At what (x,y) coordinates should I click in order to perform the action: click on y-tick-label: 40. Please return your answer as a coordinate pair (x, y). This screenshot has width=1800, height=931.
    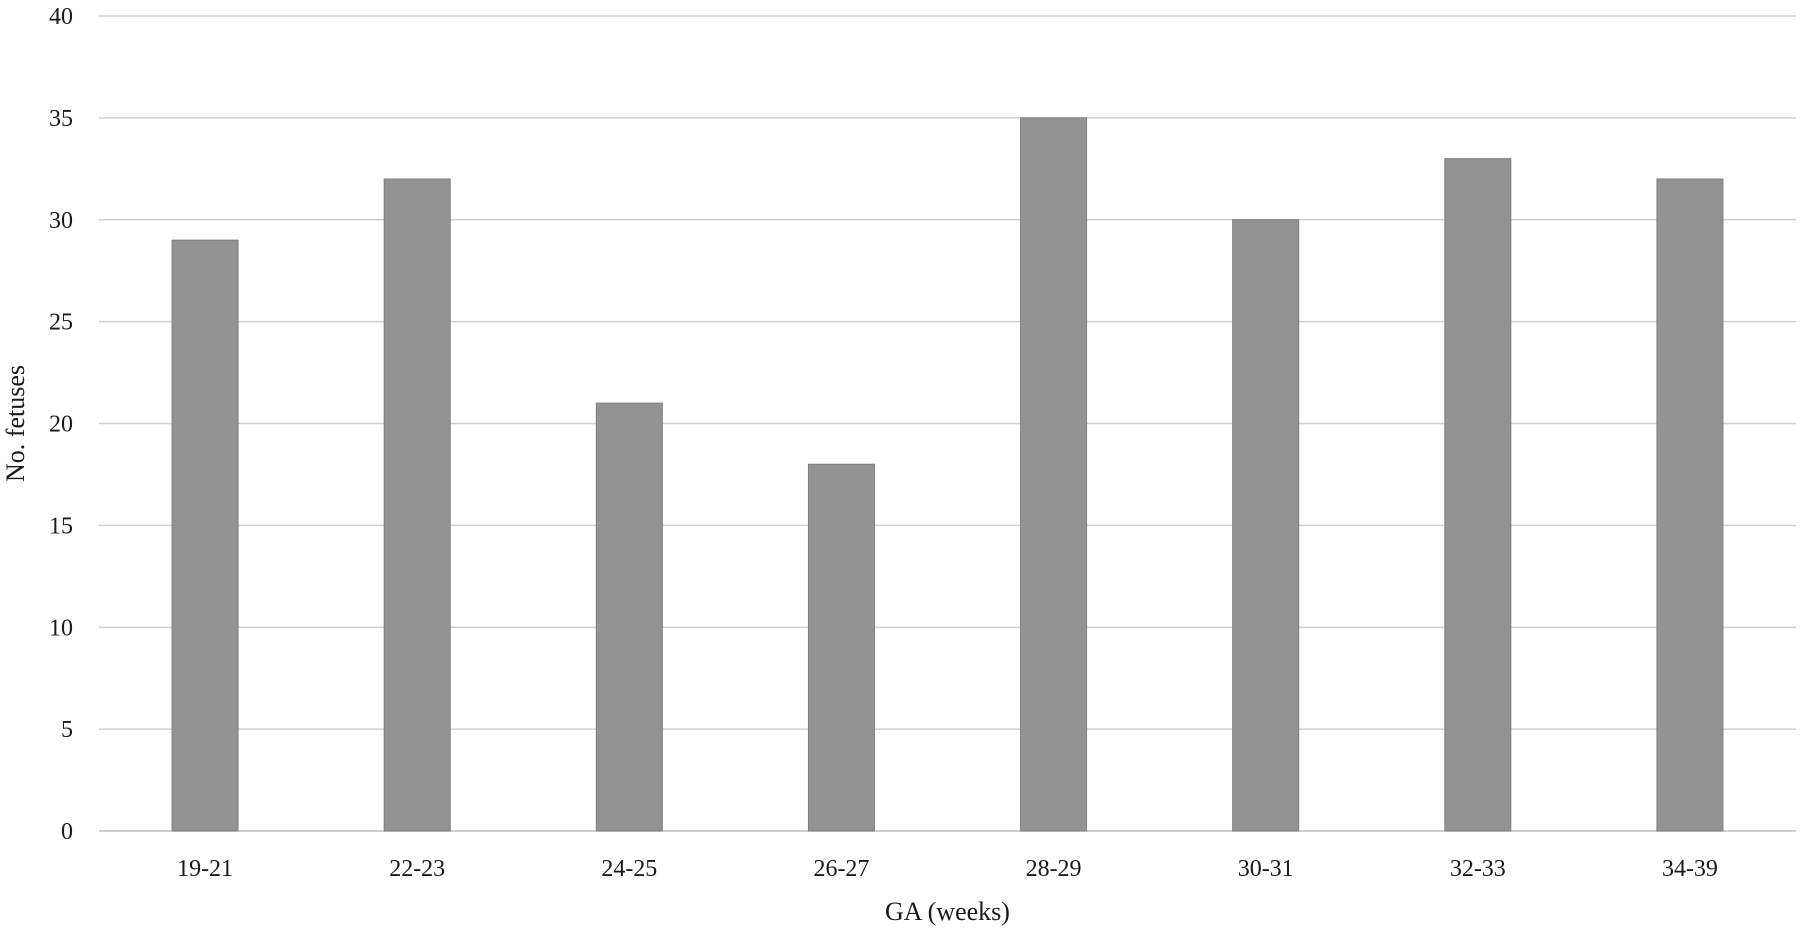
    Looking at the image, I should click on (61, 17).